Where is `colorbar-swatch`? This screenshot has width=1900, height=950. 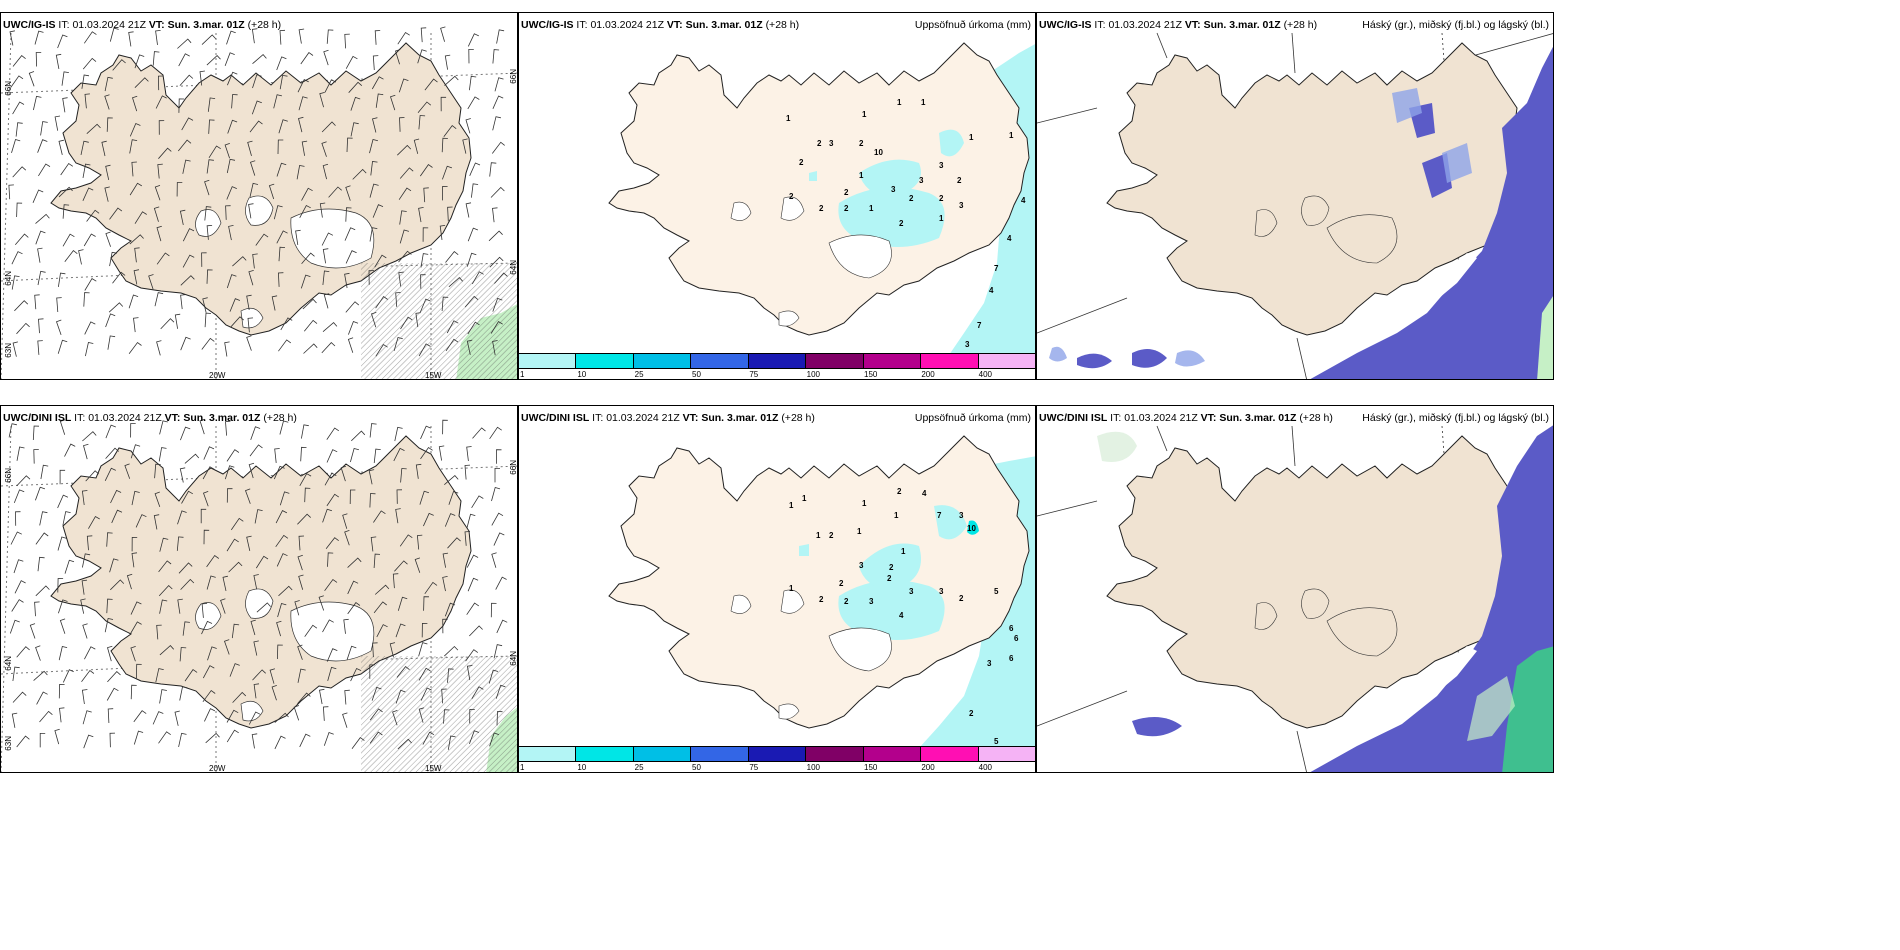
colorbar-swatch is located at coordinates (835, 754).